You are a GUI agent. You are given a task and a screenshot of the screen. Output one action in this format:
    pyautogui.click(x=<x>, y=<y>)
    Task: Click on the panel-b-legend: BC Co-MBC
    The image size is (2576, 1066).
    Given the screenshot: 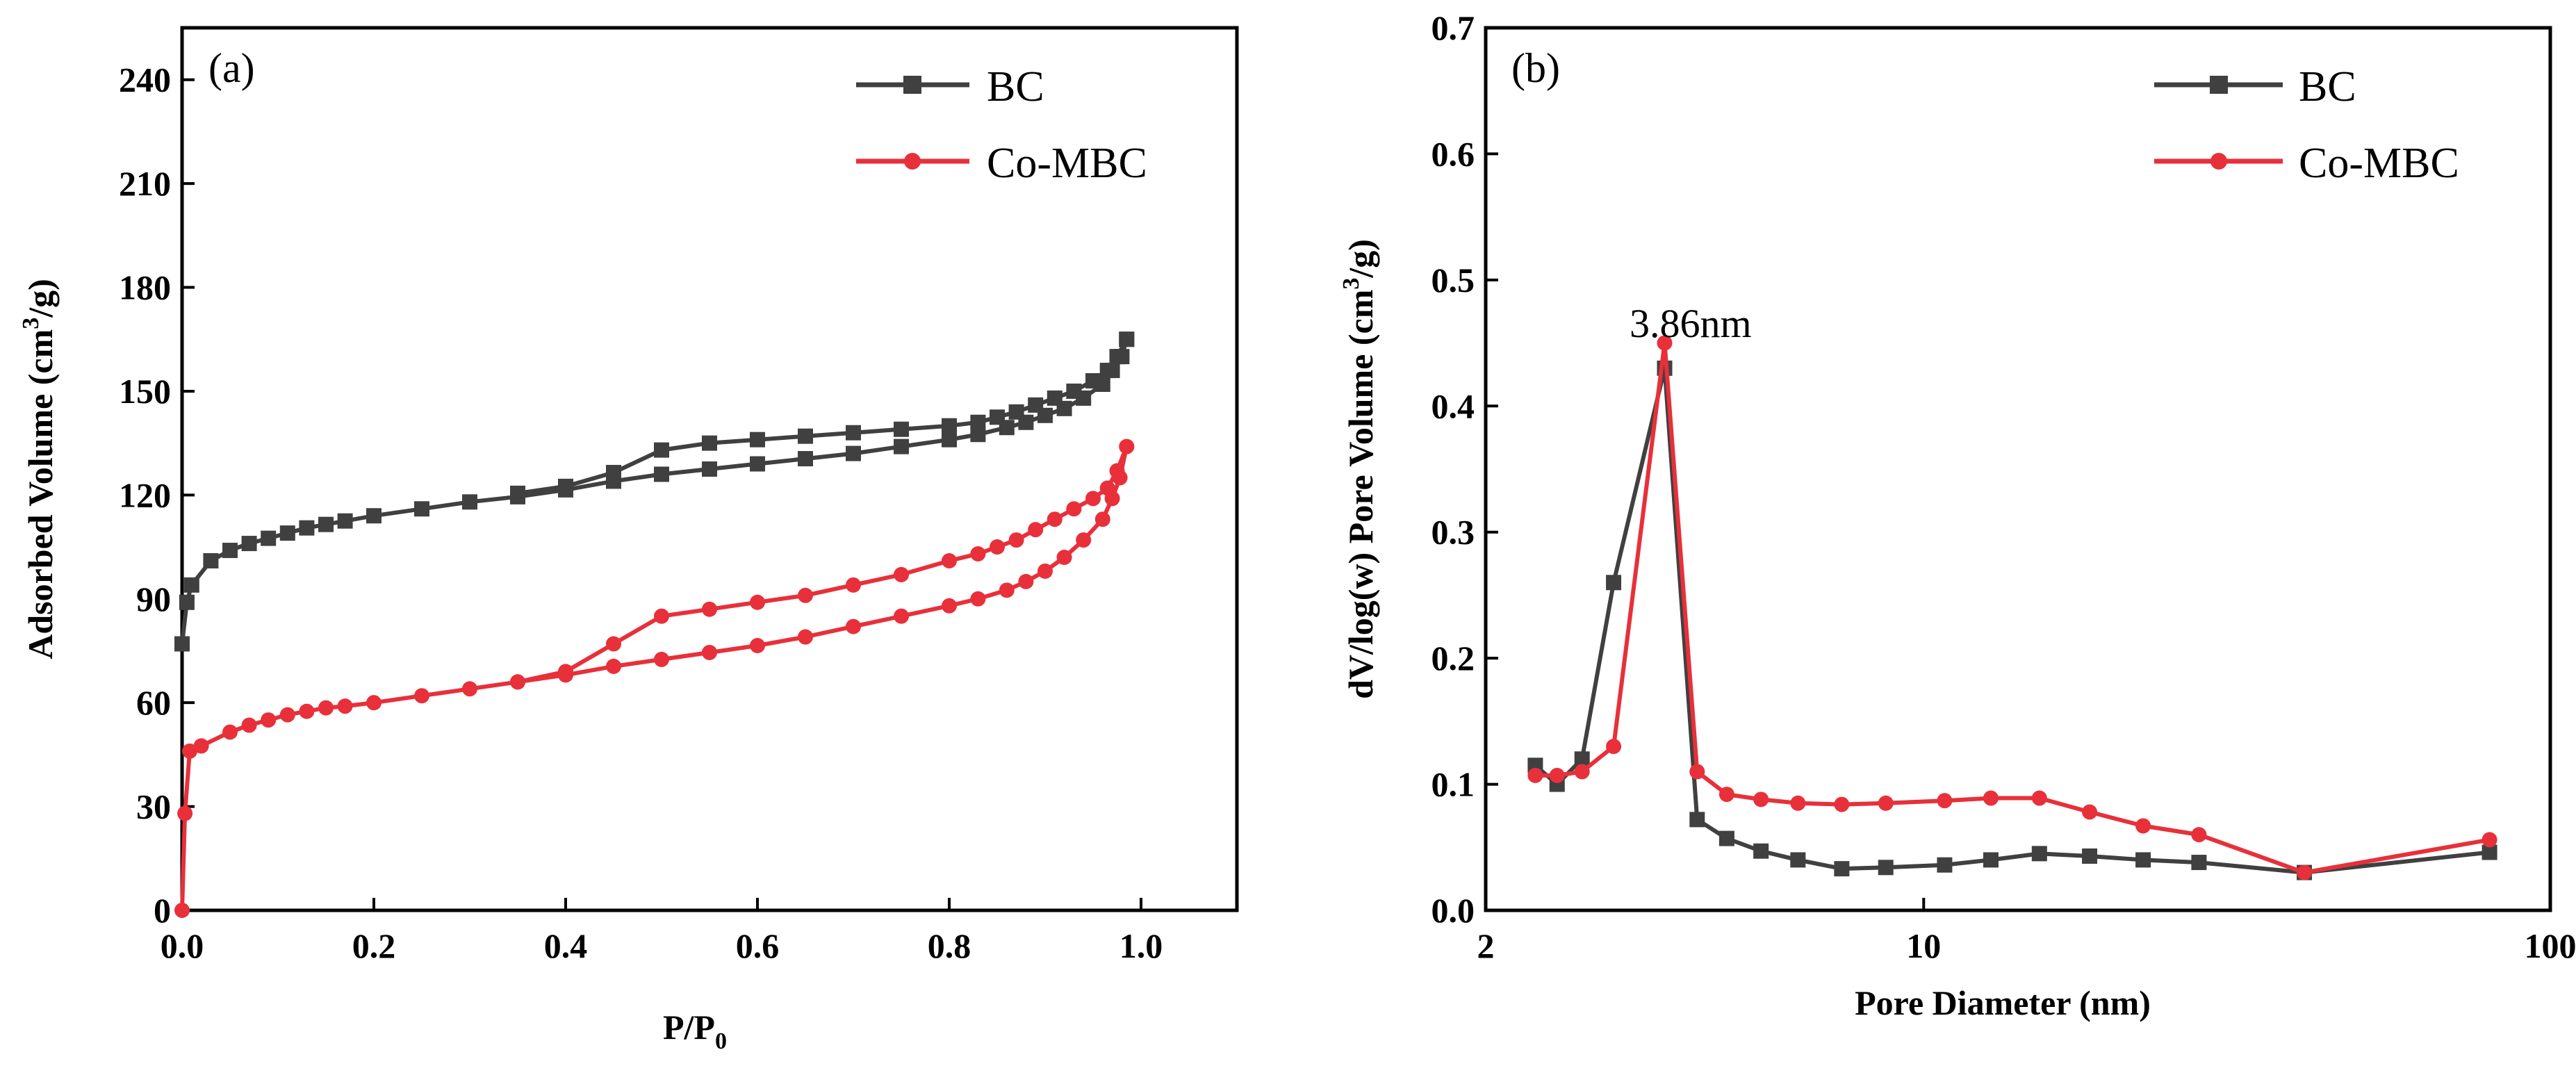 What is the action you would take?
    pyautogui.click(x=2306, y=125)
    